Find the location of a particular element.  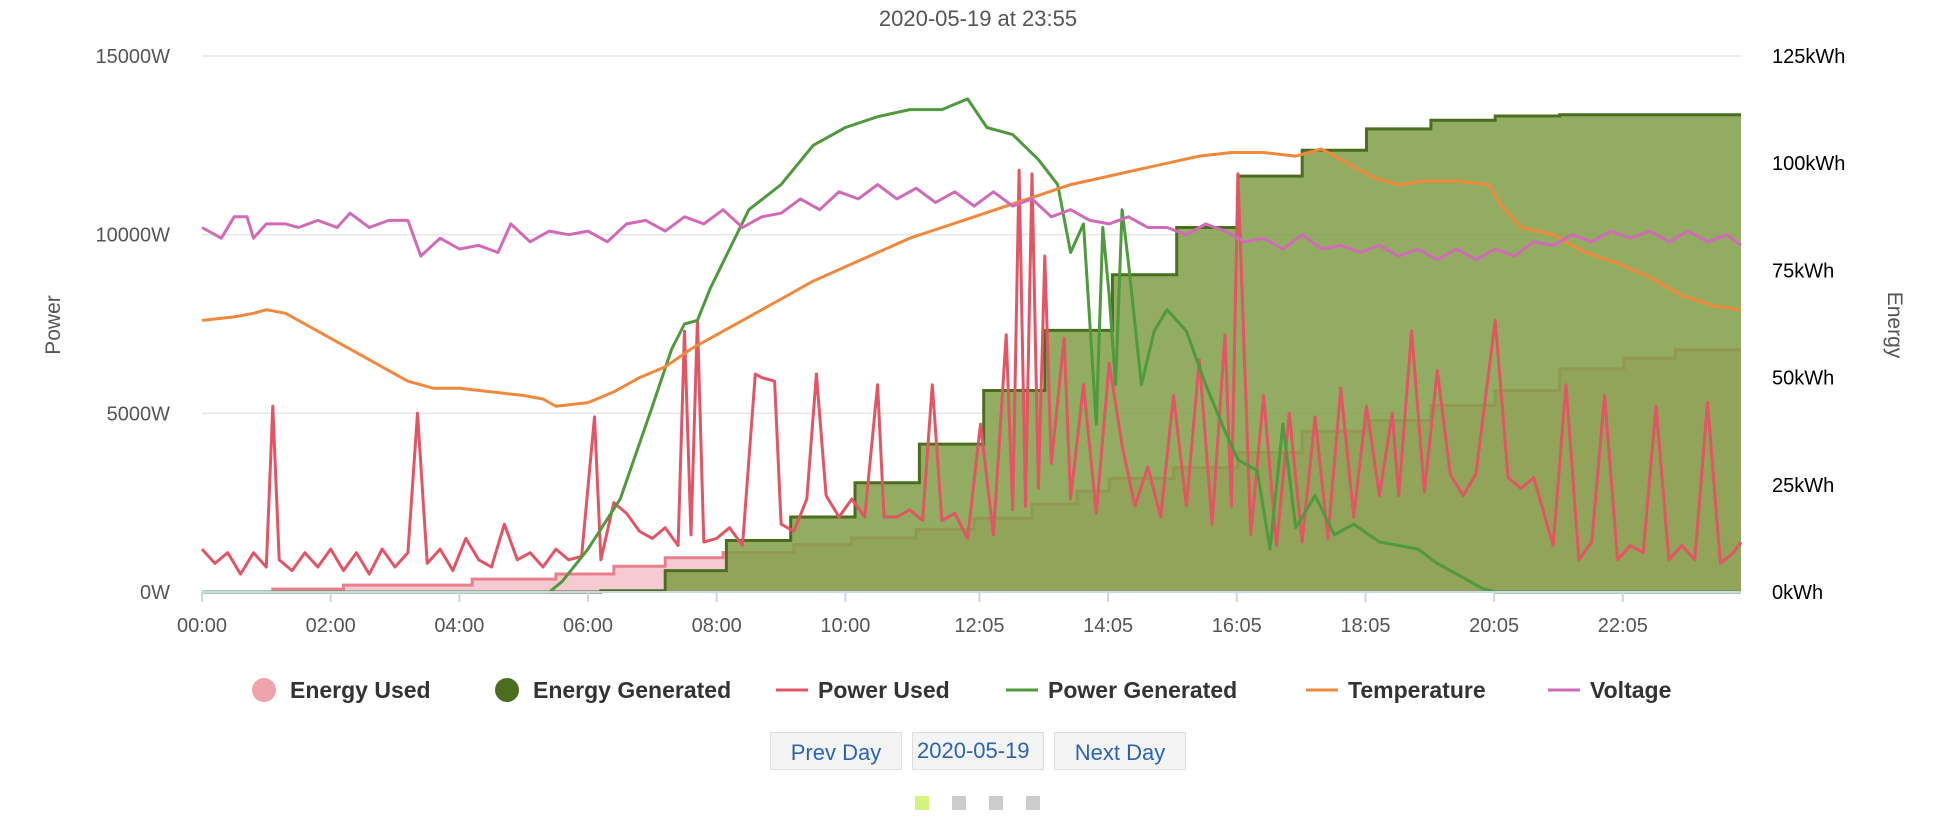

x-tick-label: 20:05 is located at coordinates (1494, 626).